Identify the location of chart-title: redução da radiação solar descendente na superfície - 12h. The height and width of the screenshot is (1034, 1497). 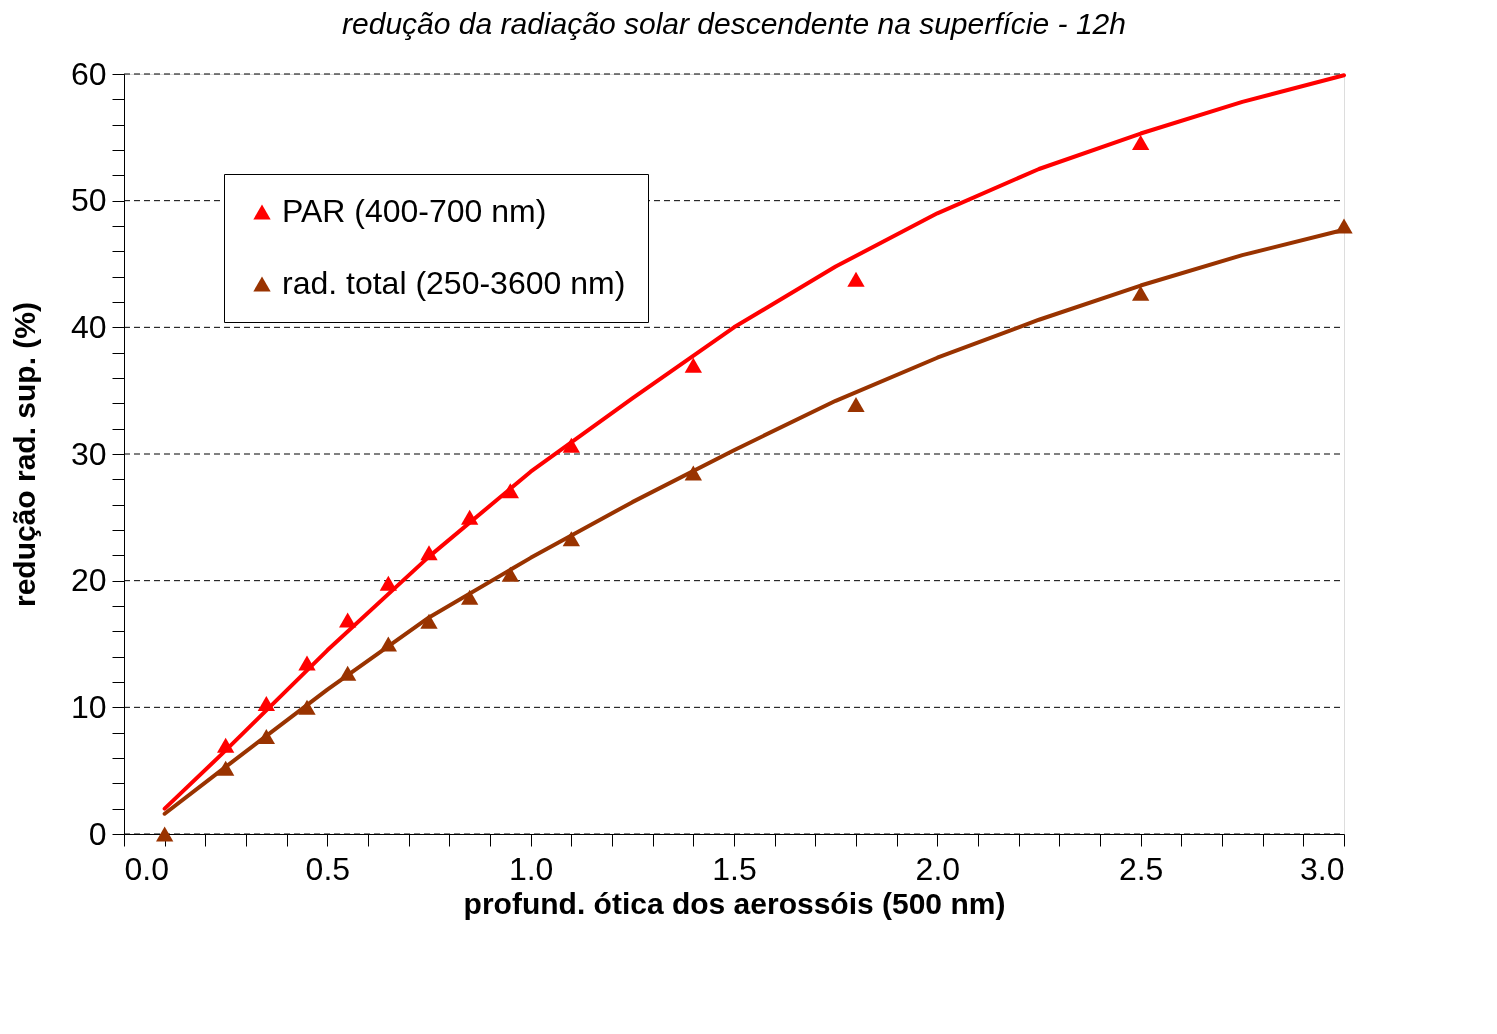
(734, 23).